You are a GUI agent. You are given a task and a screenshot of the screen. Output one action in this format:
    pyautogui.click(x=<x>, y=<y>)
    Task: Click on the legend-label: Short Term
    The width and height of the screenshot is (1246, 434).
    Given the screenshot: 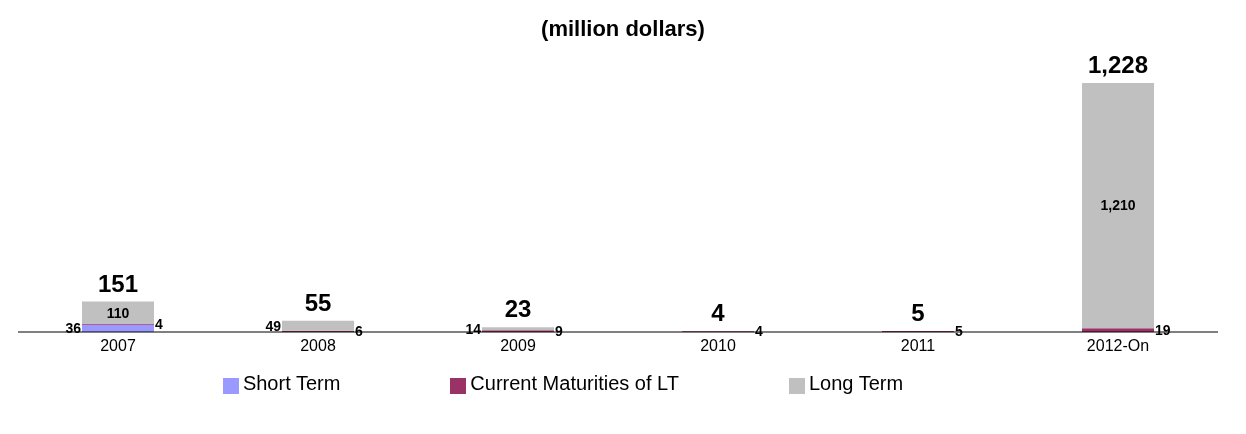 What is the action you would take?
    pyautogui.click(x=291, y=383)
    